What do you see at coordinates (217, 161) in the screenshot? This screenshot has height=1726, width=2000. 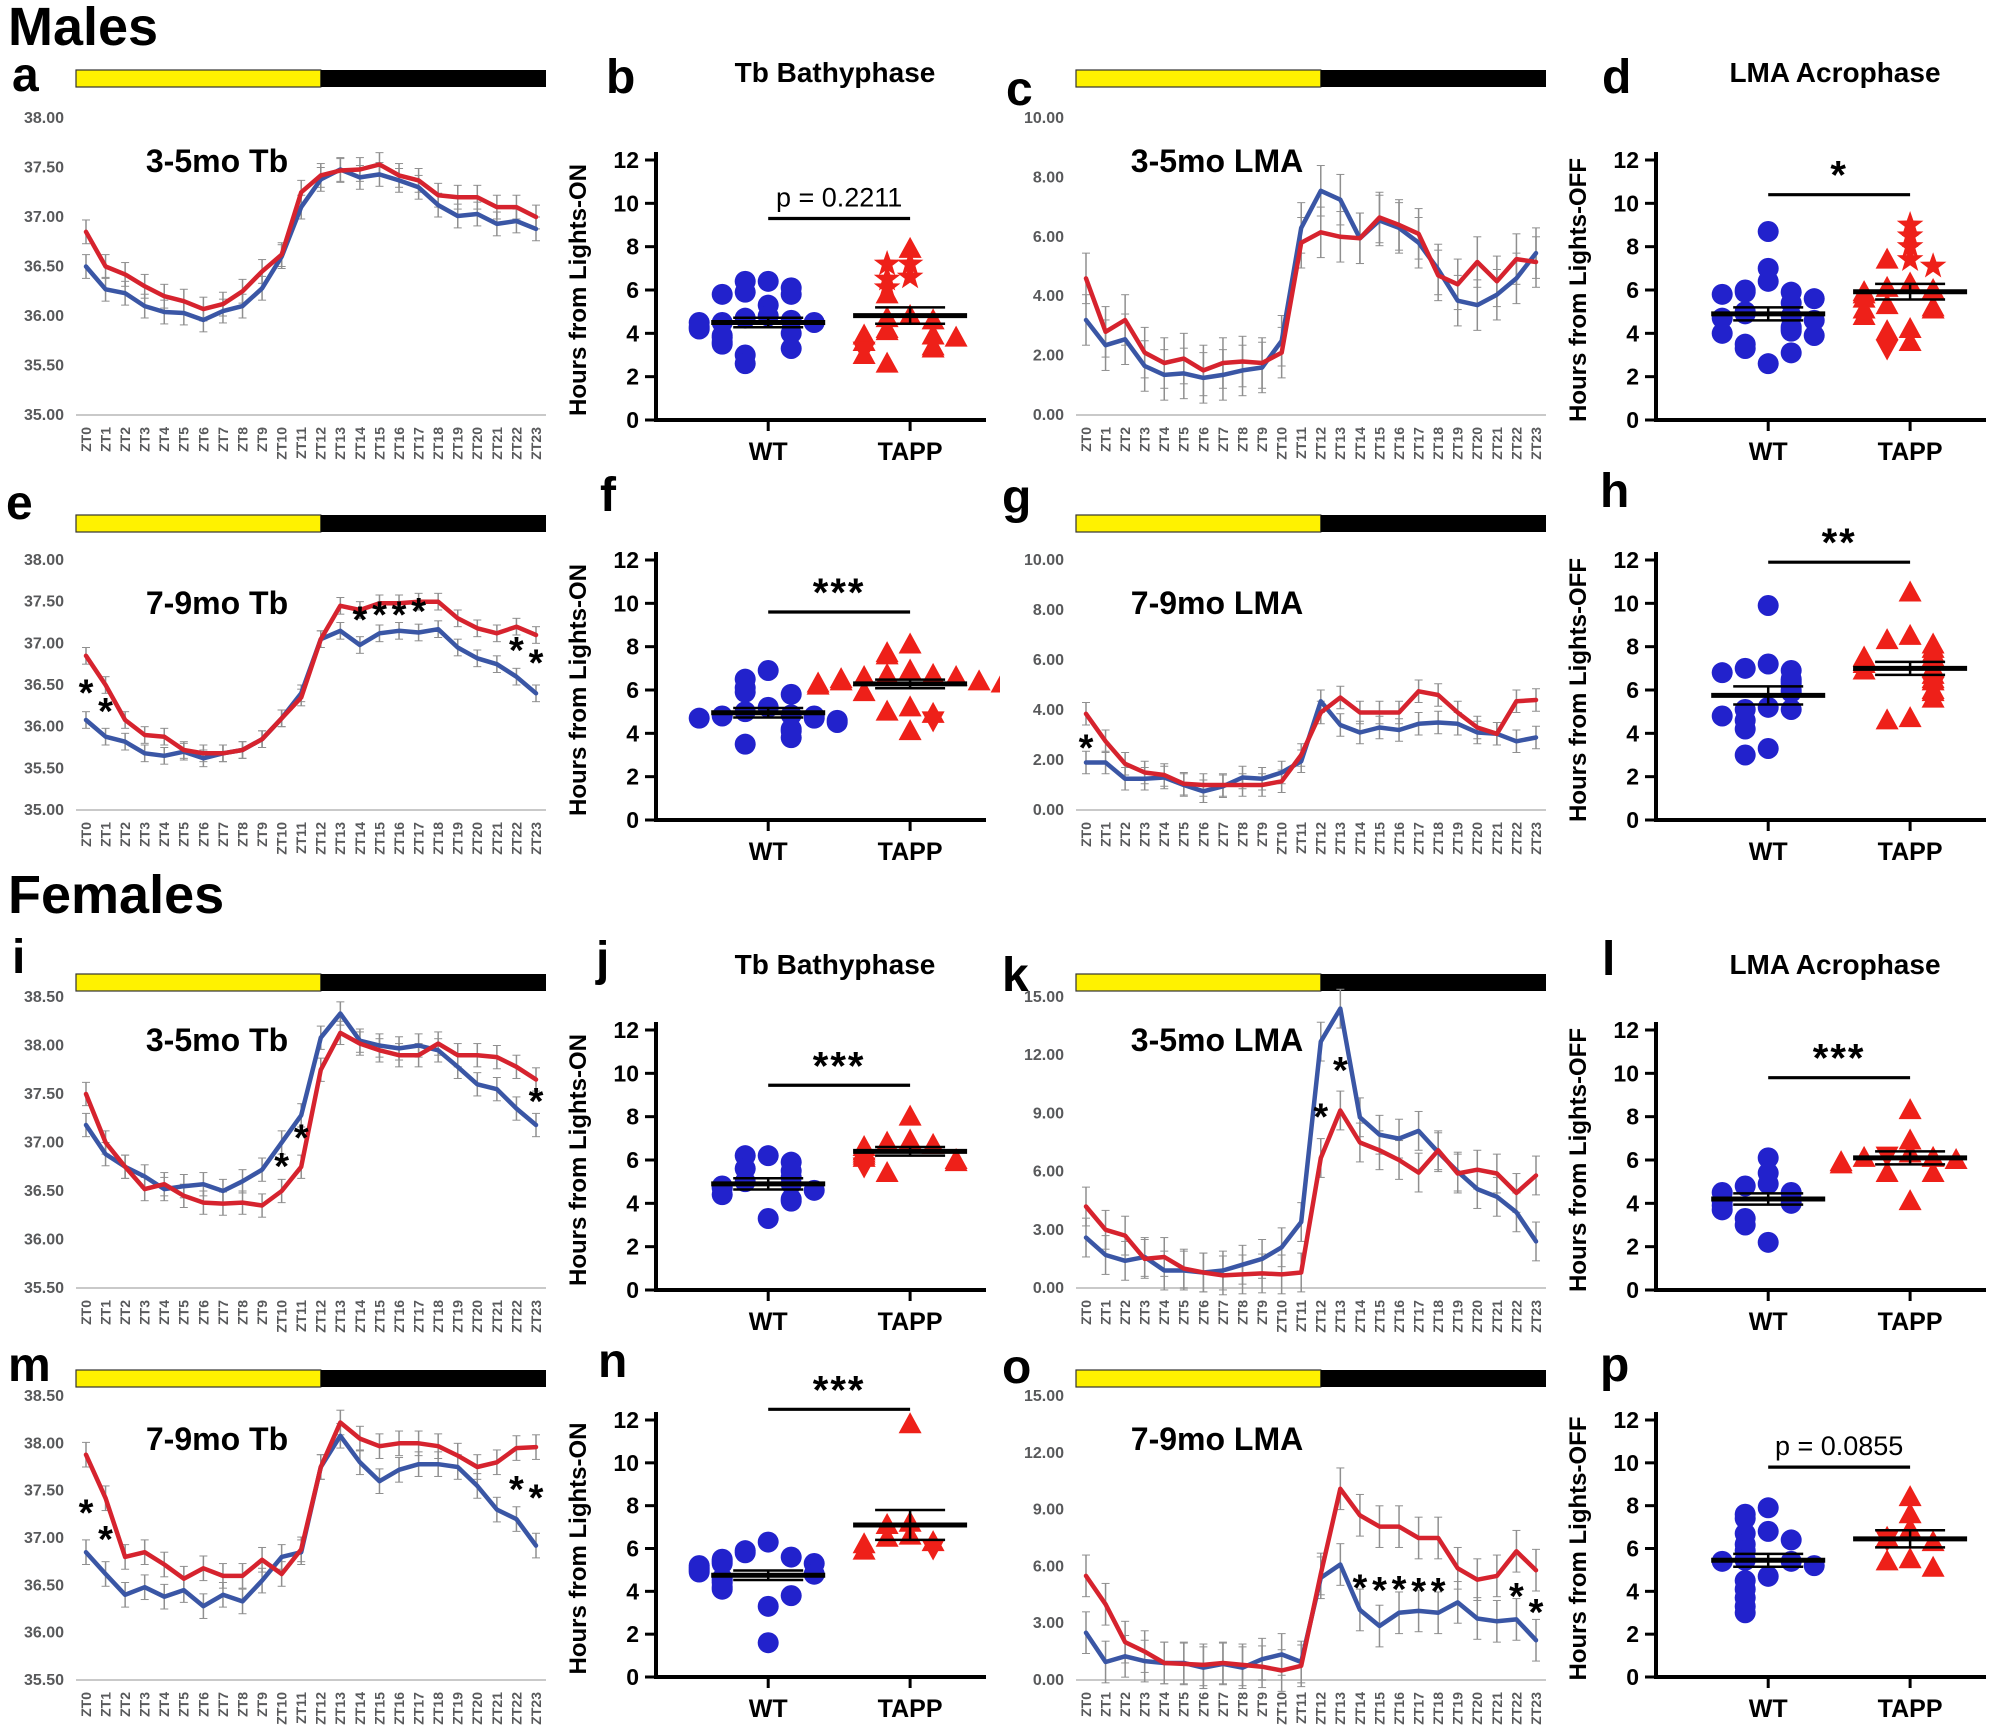 I see `chart-title: 3-5mo Tb` at bounding box center [217, 161].